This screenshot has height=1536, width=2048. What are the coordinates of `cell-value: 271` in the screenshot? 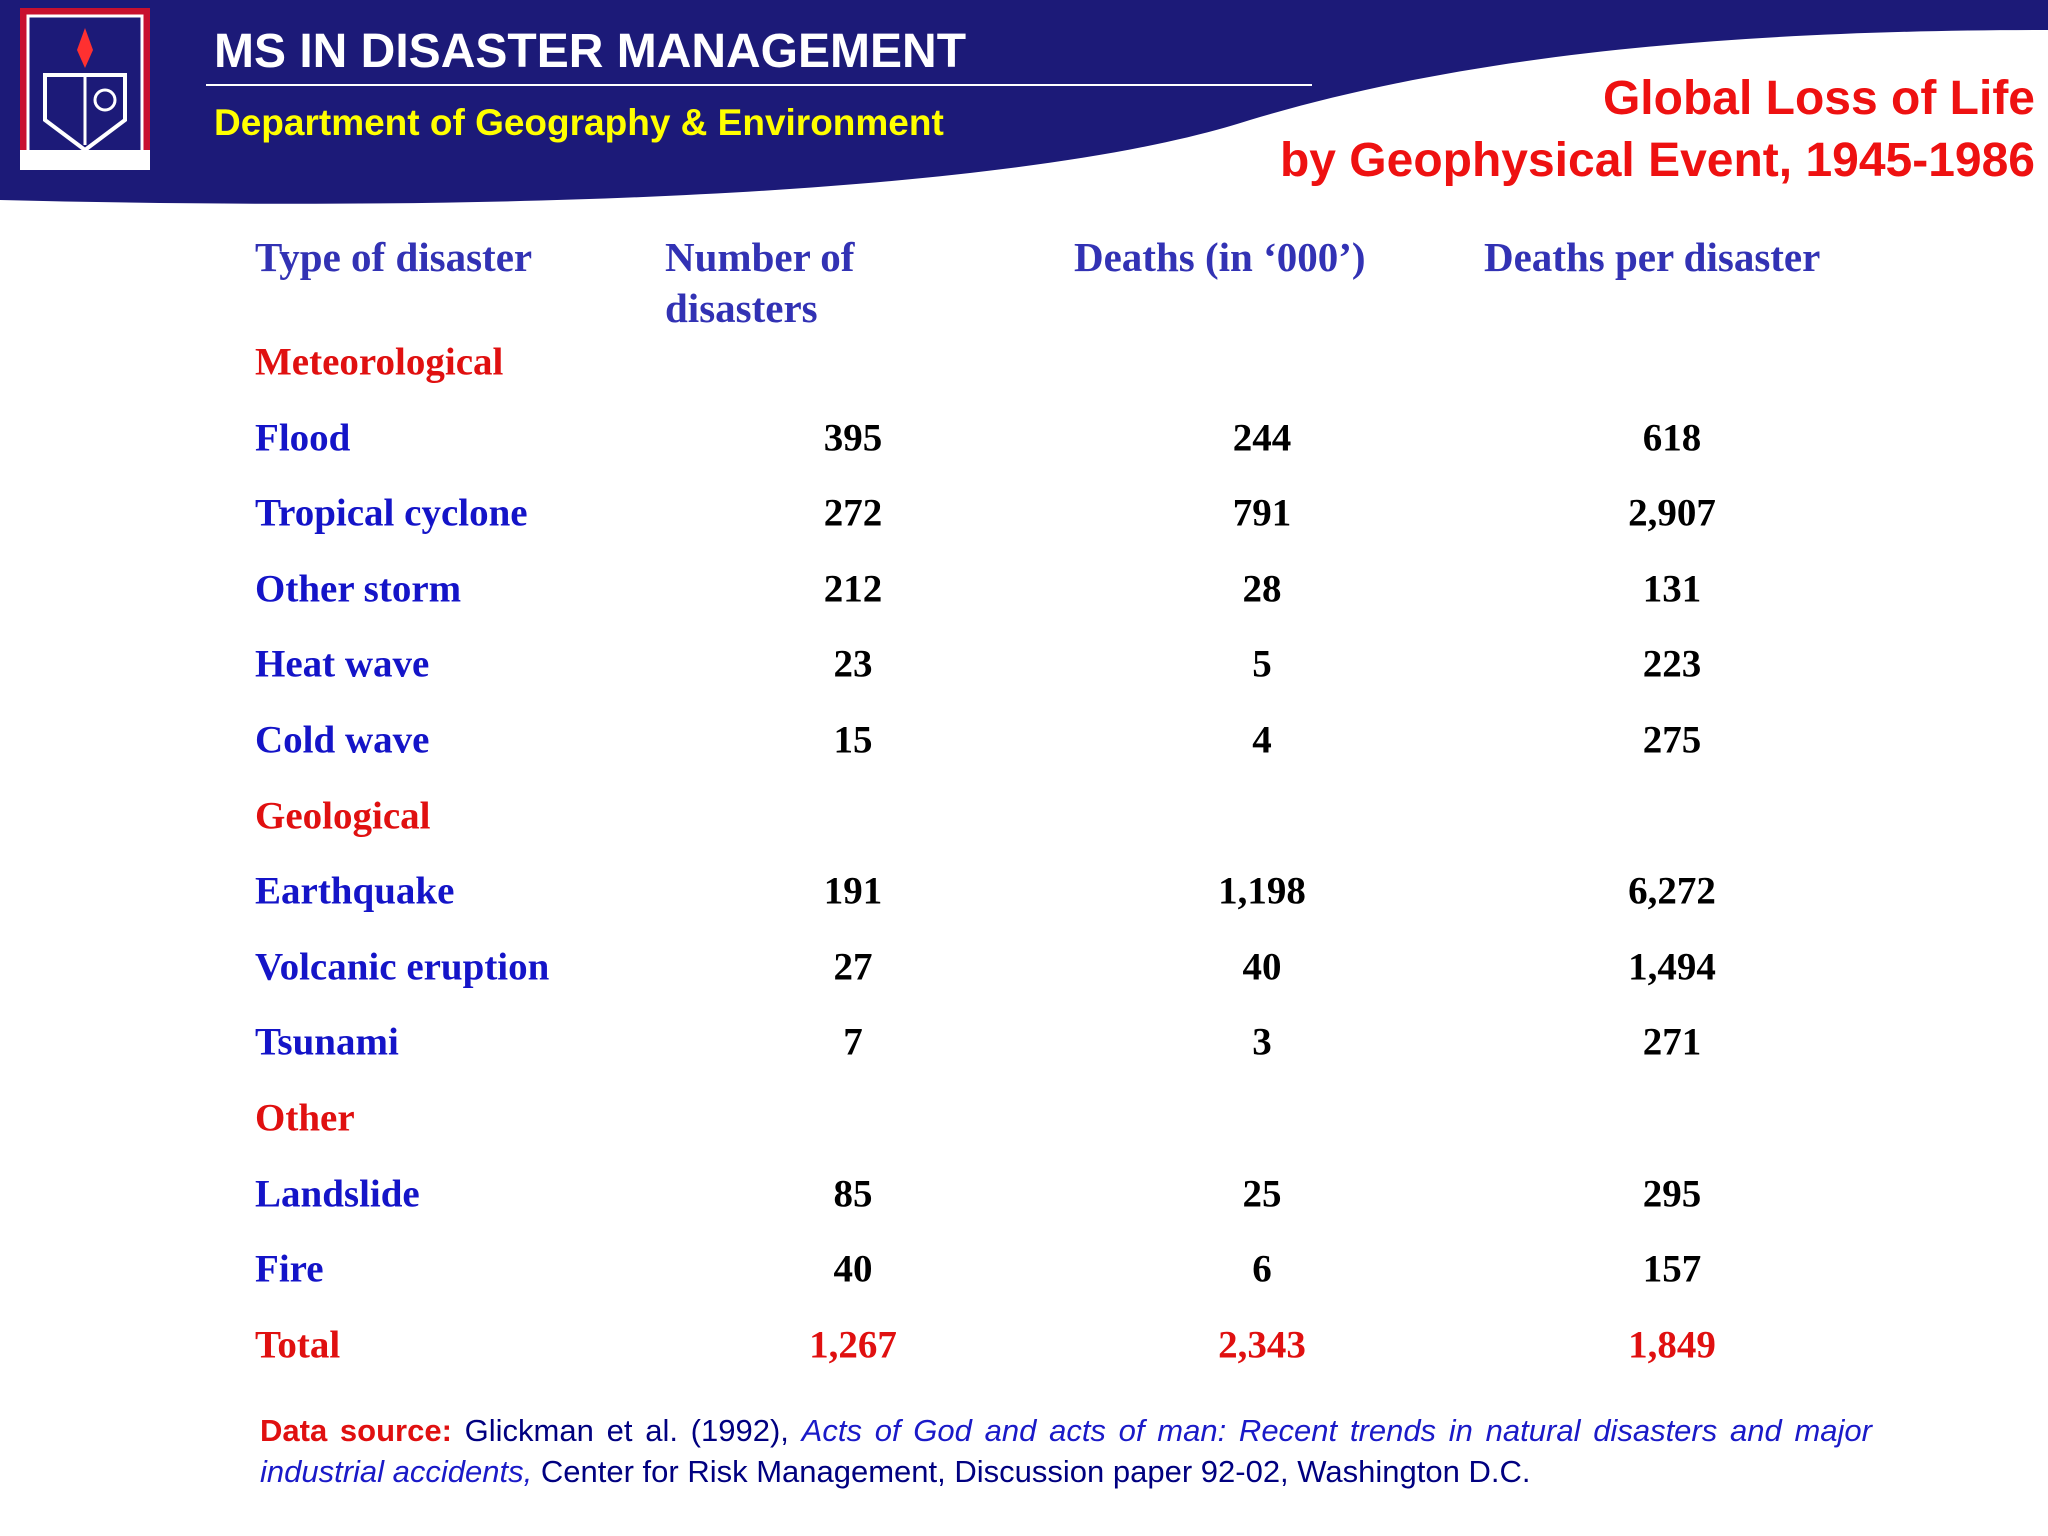 It's located at (1672, 1042).